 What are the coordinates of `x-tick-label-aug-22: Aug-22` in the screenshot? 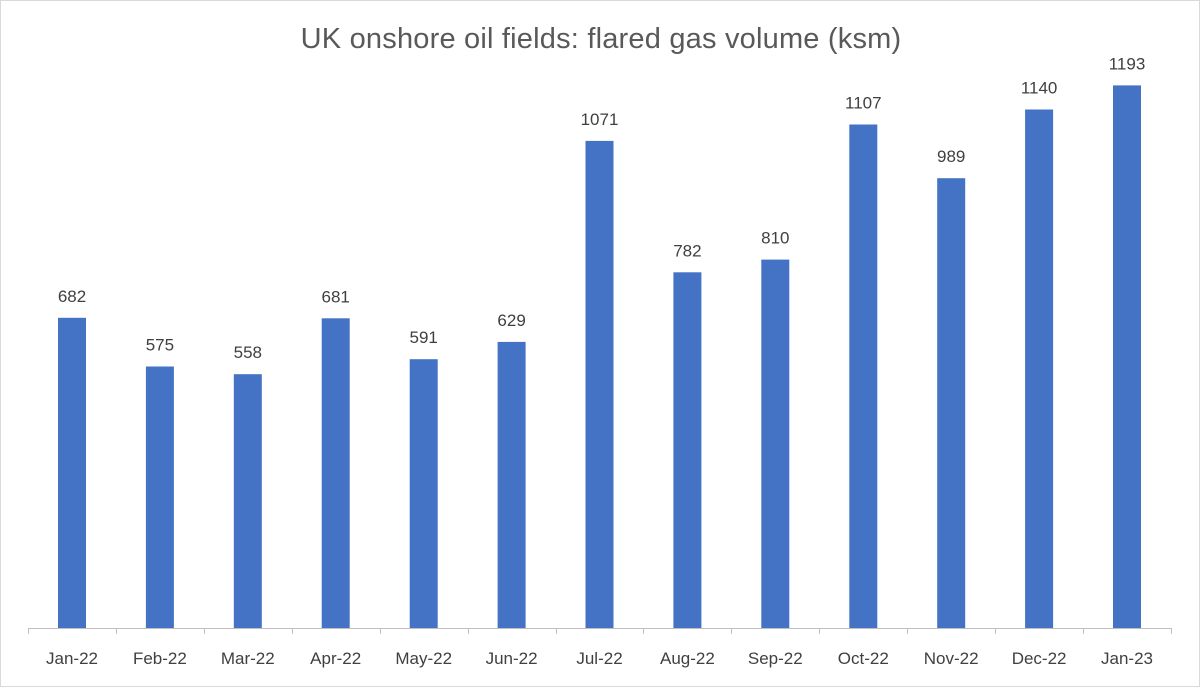 It's located at (687, 658).